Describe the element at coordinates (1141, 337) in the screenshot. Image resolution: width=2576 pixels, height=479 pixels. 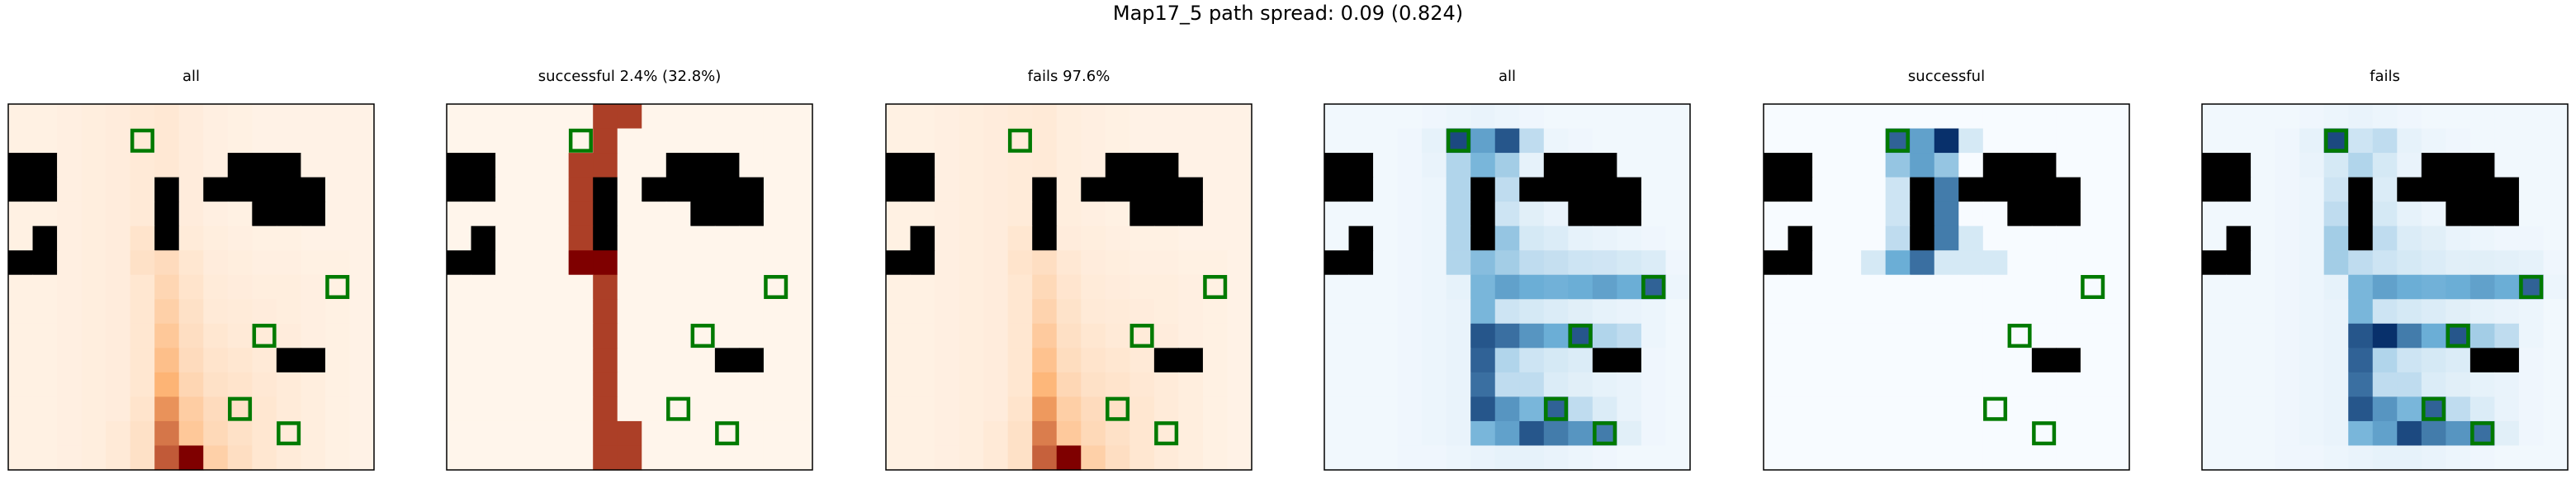
I see `goal-marker` at that location.